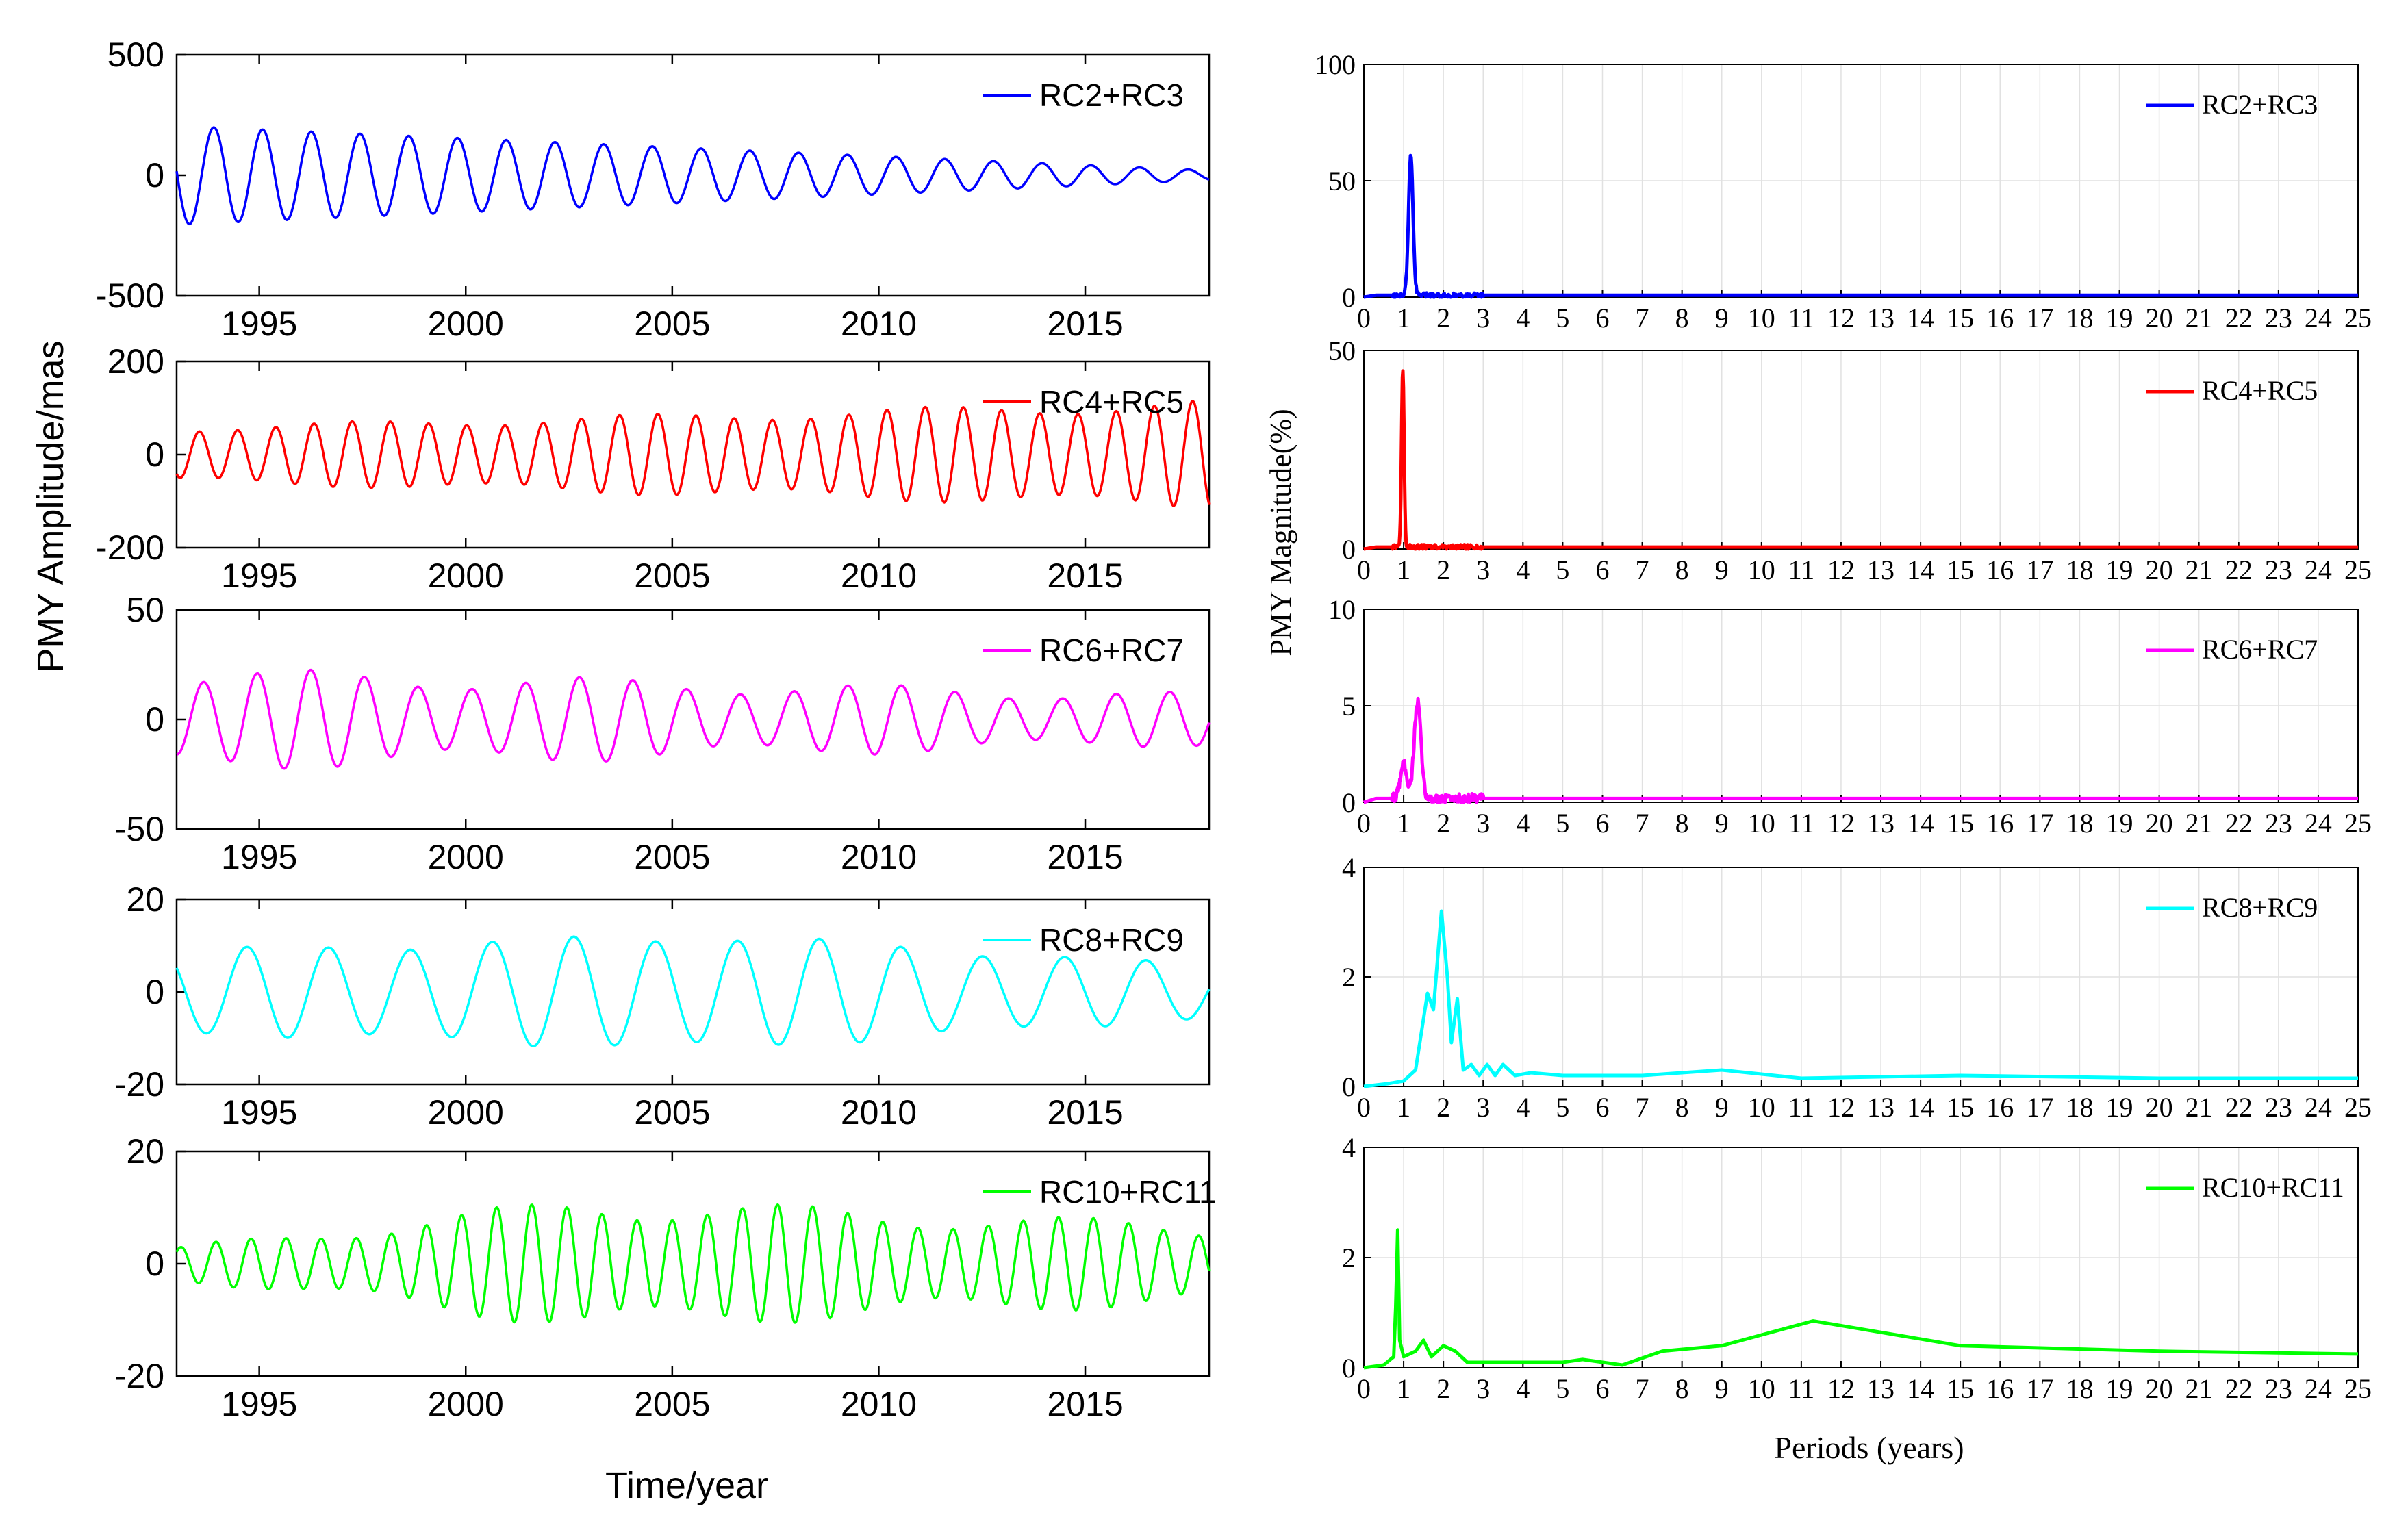 The image size is (2408, 1517). I want to click on x-tick-label: 2, so click(1443, 1107).